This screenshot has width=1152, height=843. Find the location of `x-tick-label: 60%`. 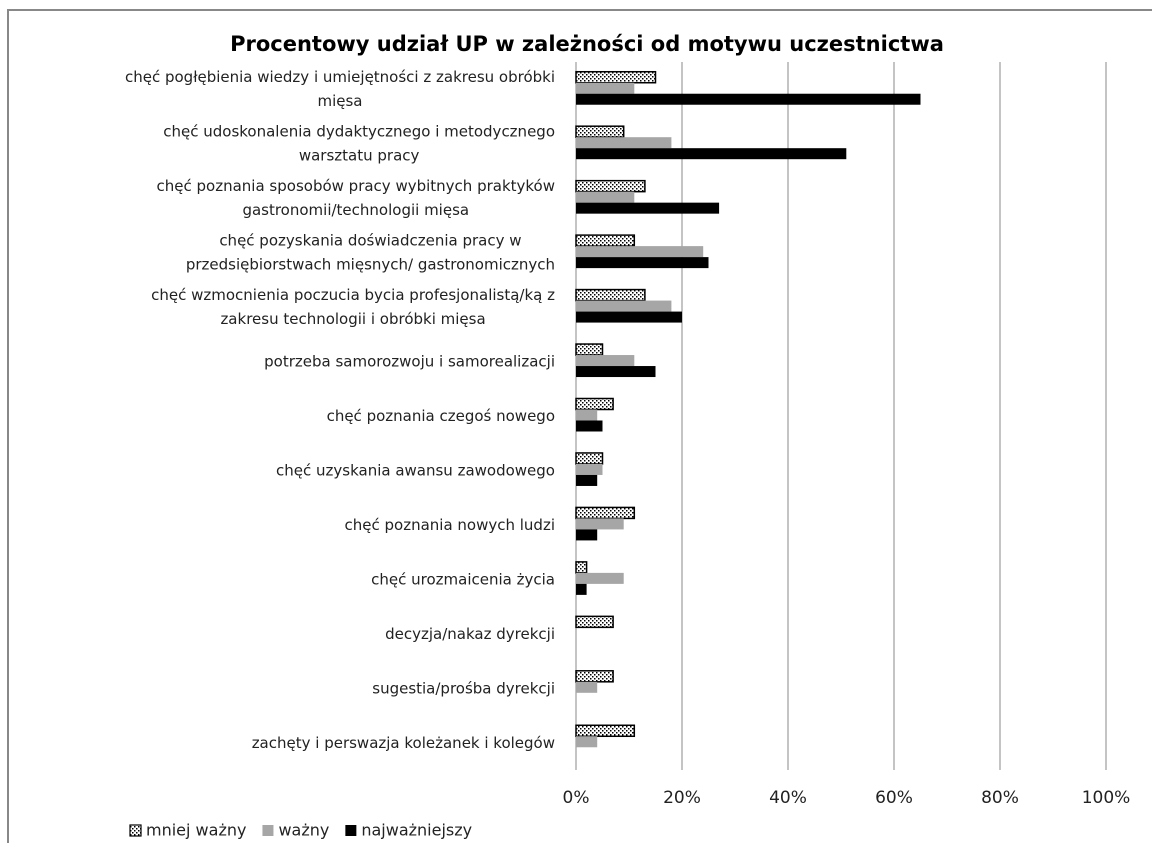

x-tick-label: 60% is located at coordinates (894, 798).